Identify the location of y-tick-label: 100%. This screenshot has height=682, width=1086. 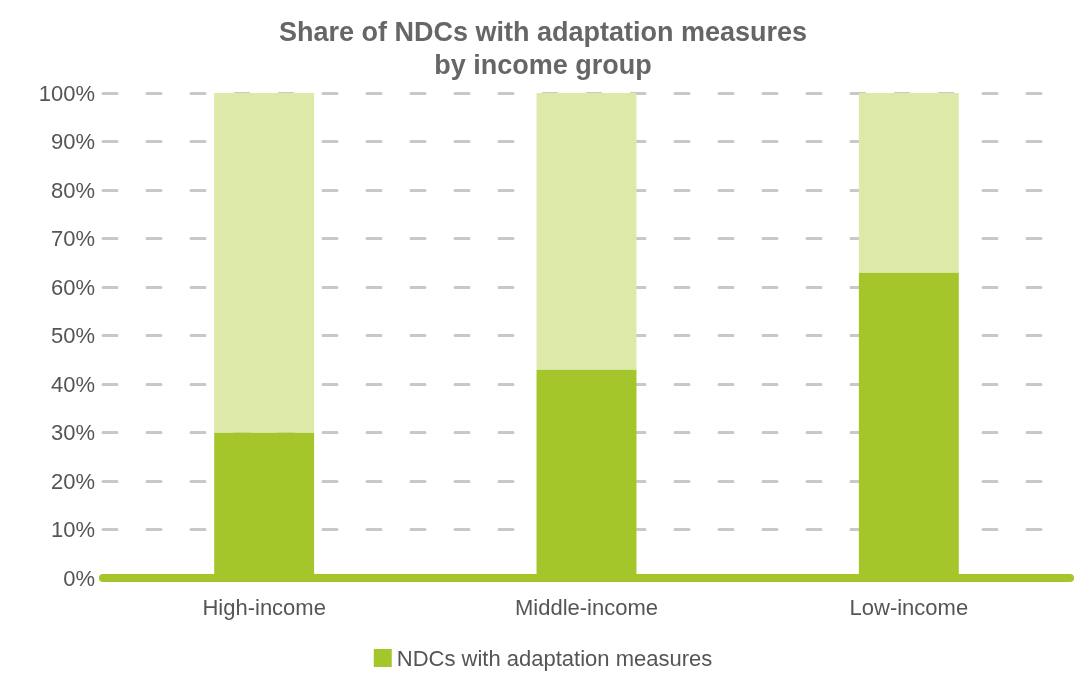
(66, 93).